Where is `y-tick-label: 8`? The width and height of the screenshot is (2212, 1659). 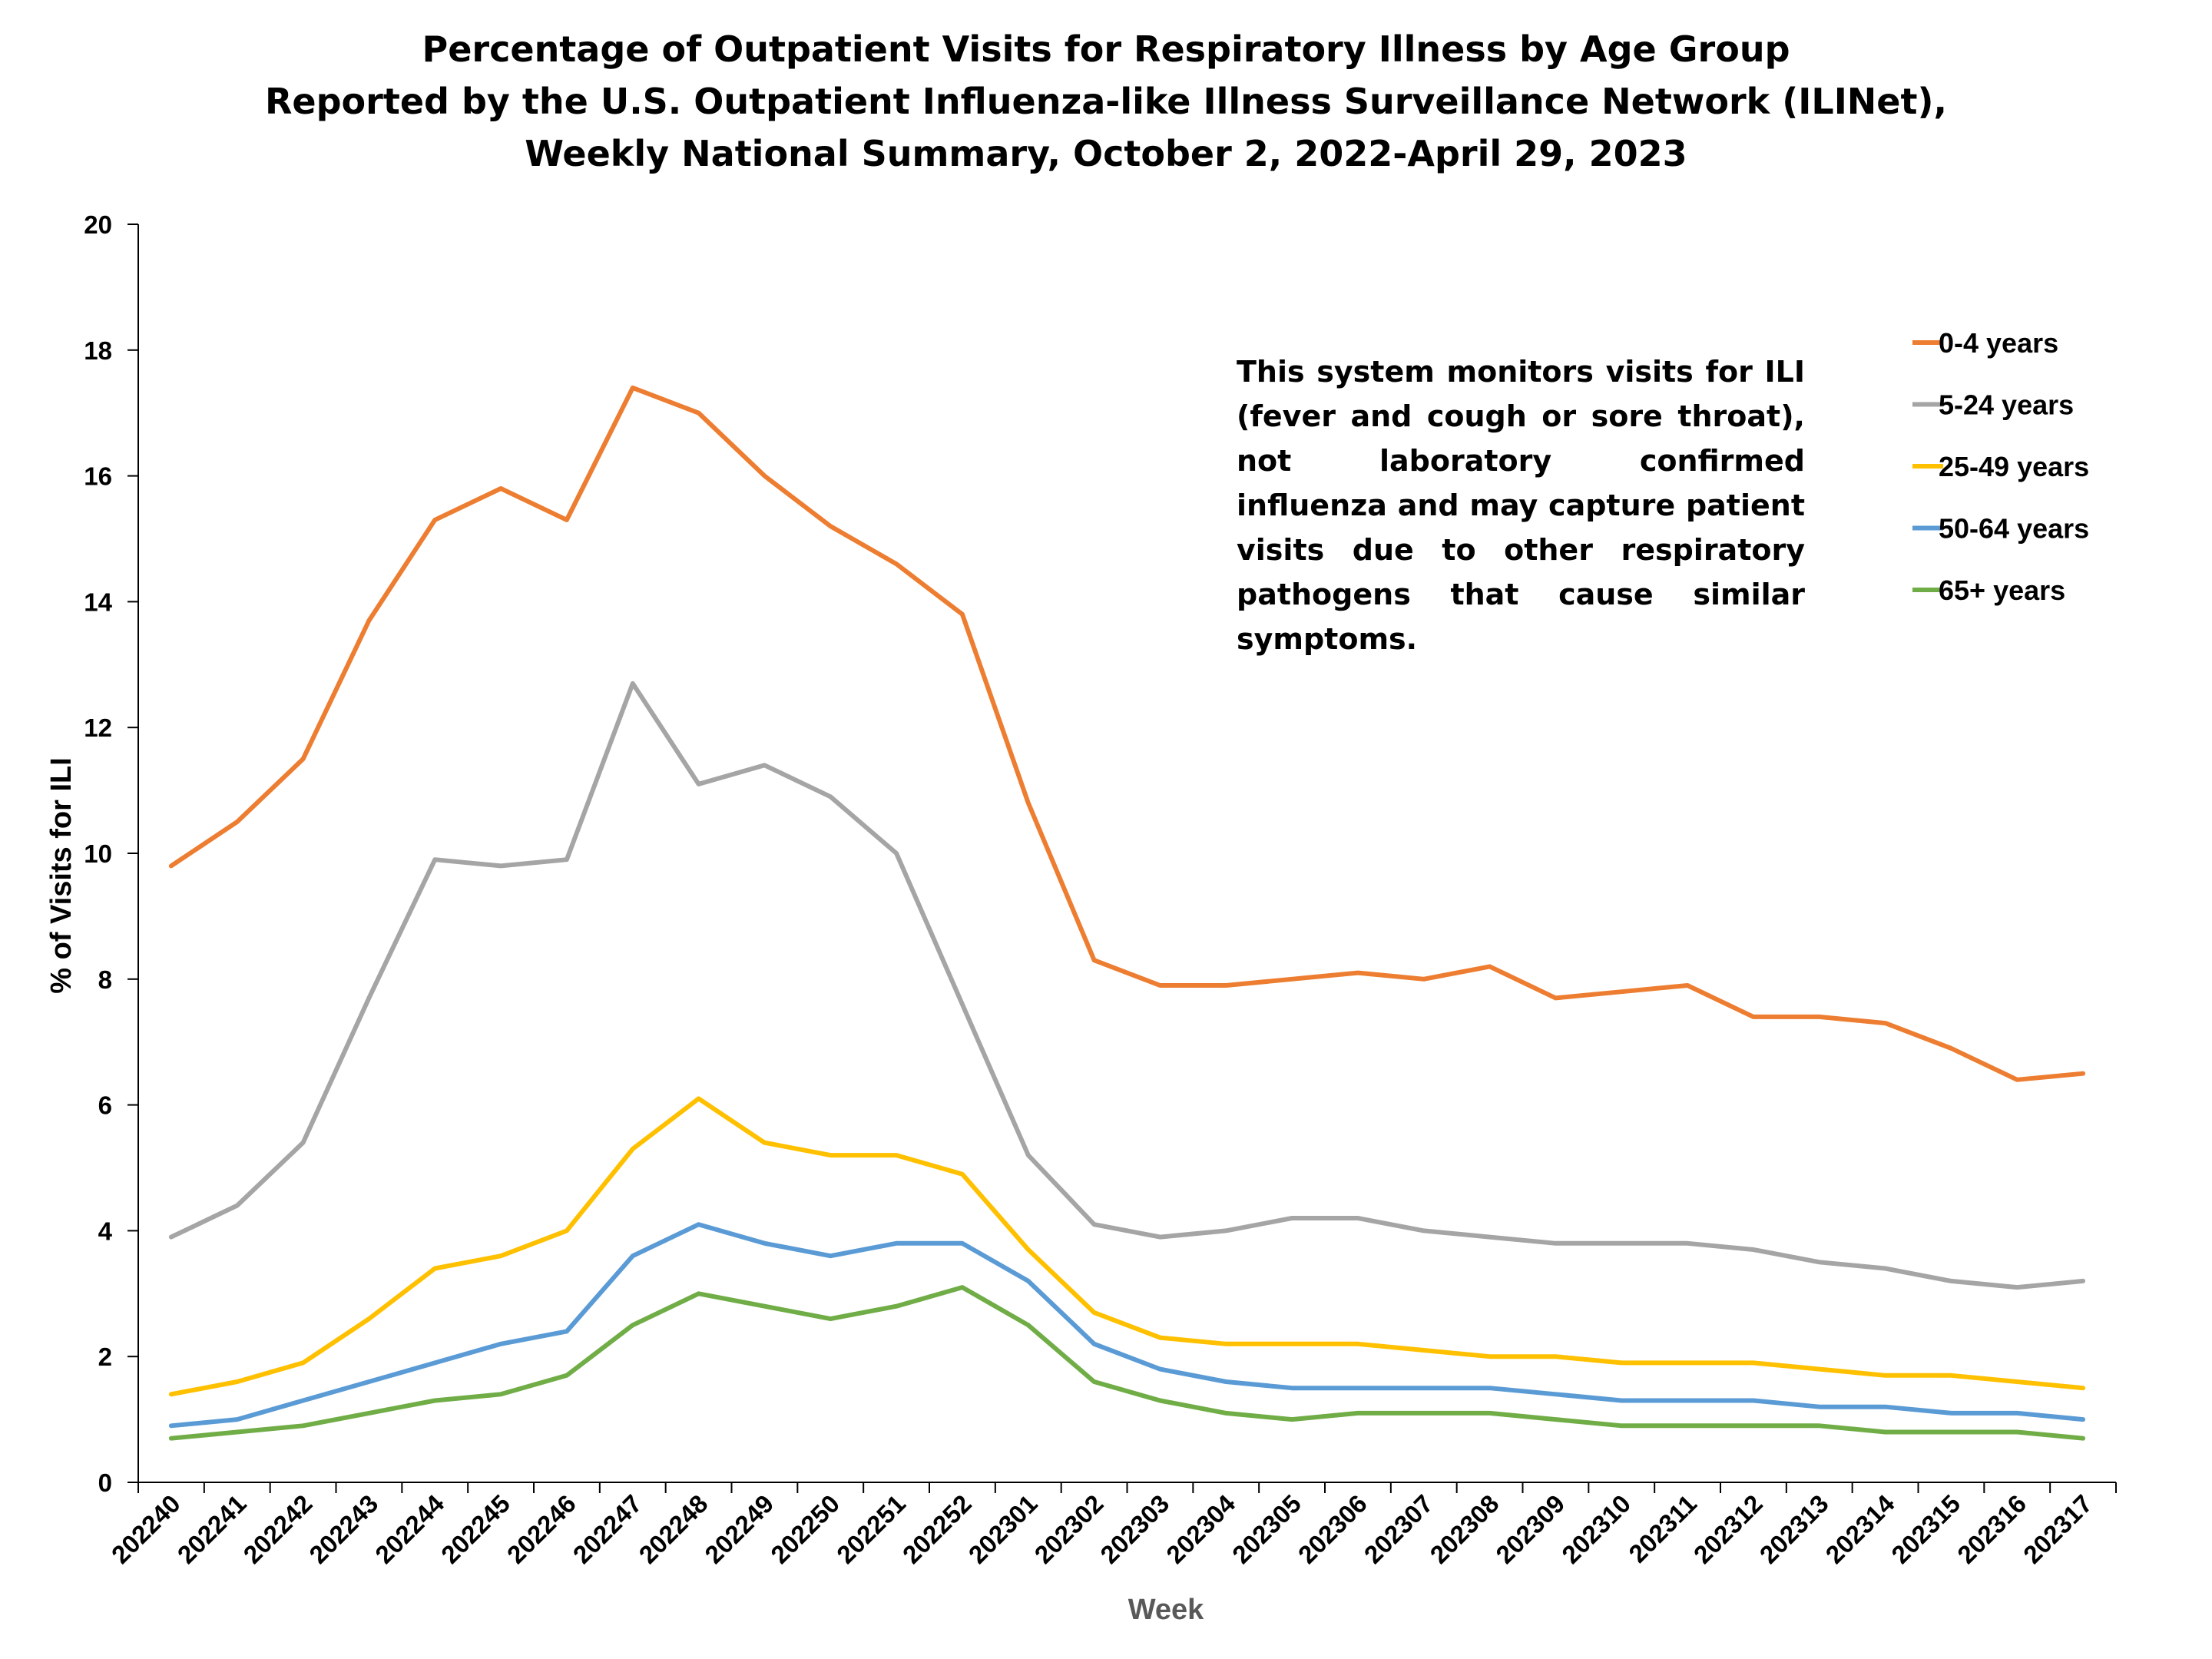
y-tick-label: 8 is located at coordinates (105, 979).